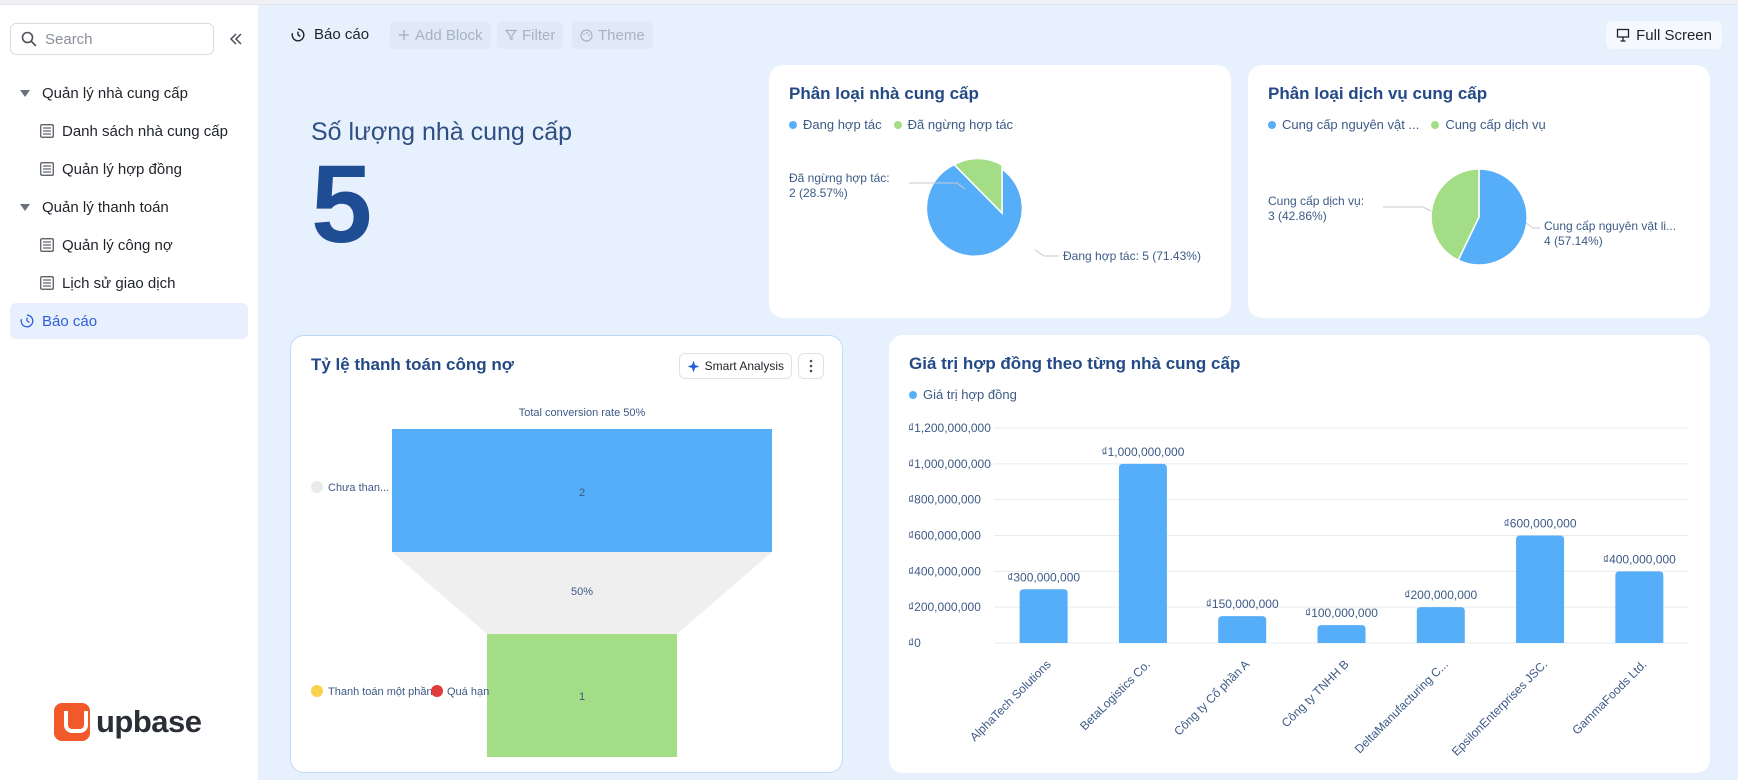  I want to click on page-title-text: Báo cáo, so click(342, 34).